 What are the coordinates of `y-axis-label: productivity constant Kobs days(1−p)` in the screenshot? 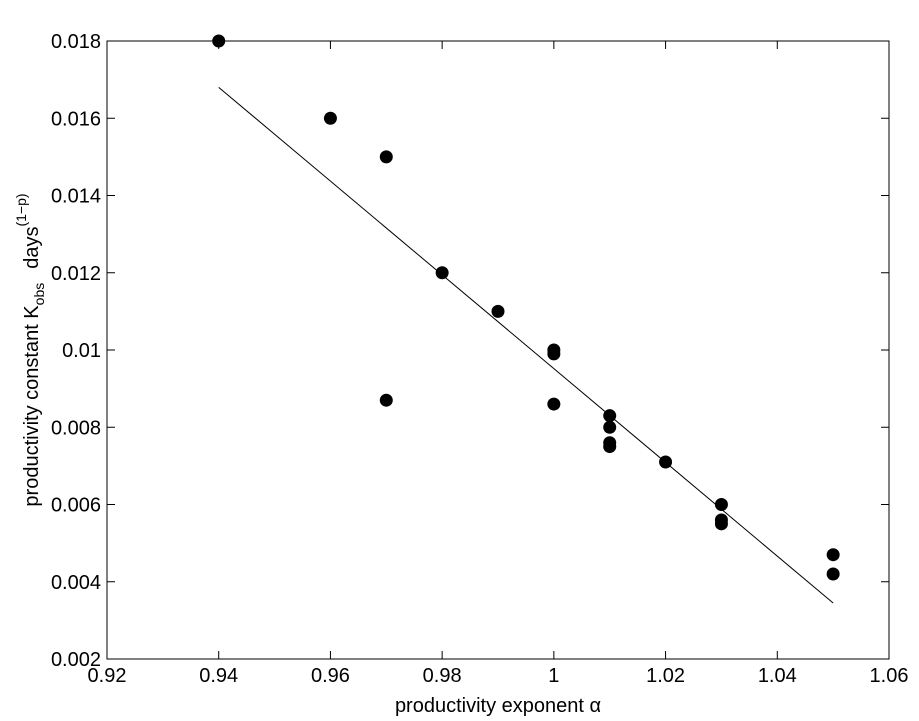 It's located at (30, 349).